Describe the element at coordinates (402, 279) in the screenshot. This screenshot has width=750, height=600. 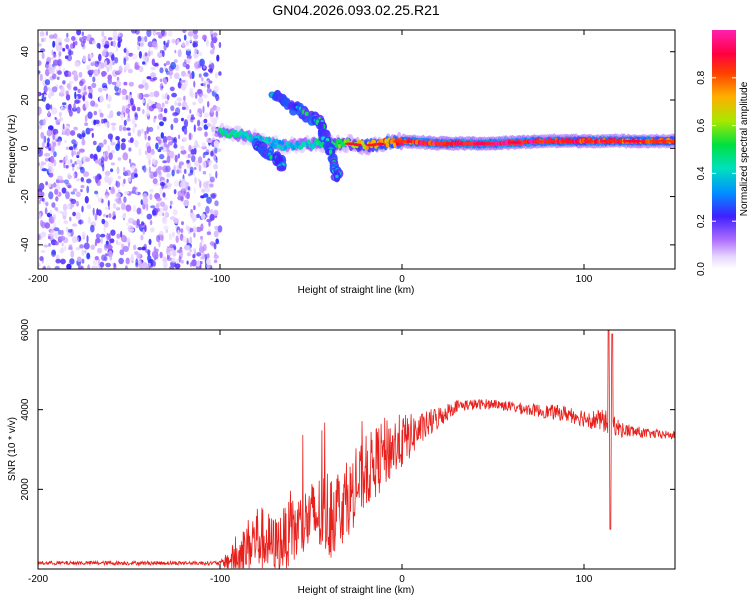
I see `x-tick-label: 0` at that location.